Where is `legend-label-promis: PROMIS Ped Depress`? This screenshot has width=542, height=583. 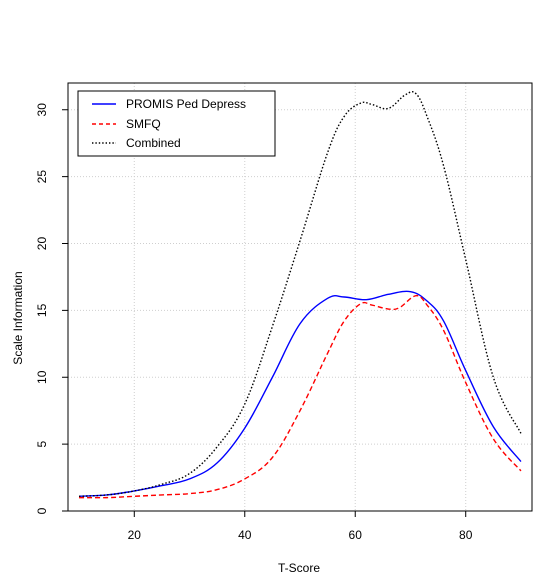
legend-label-promis: PROMIS Ped Depress is located at coordinates (186, 104).